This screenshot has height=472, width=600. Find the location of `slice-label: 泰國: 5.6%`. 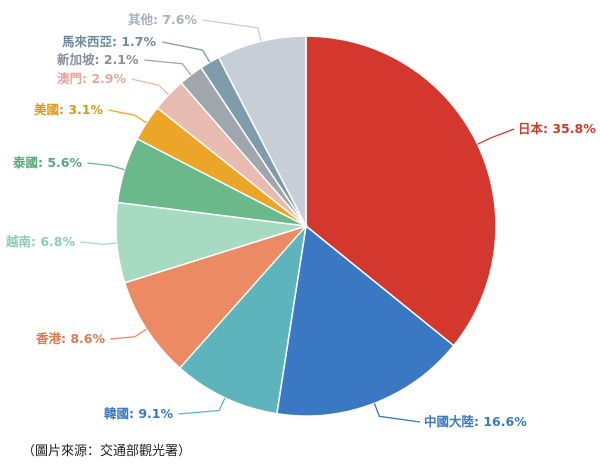

slice-label: 泰國: 5.6% is located at coordinates (47, 162).